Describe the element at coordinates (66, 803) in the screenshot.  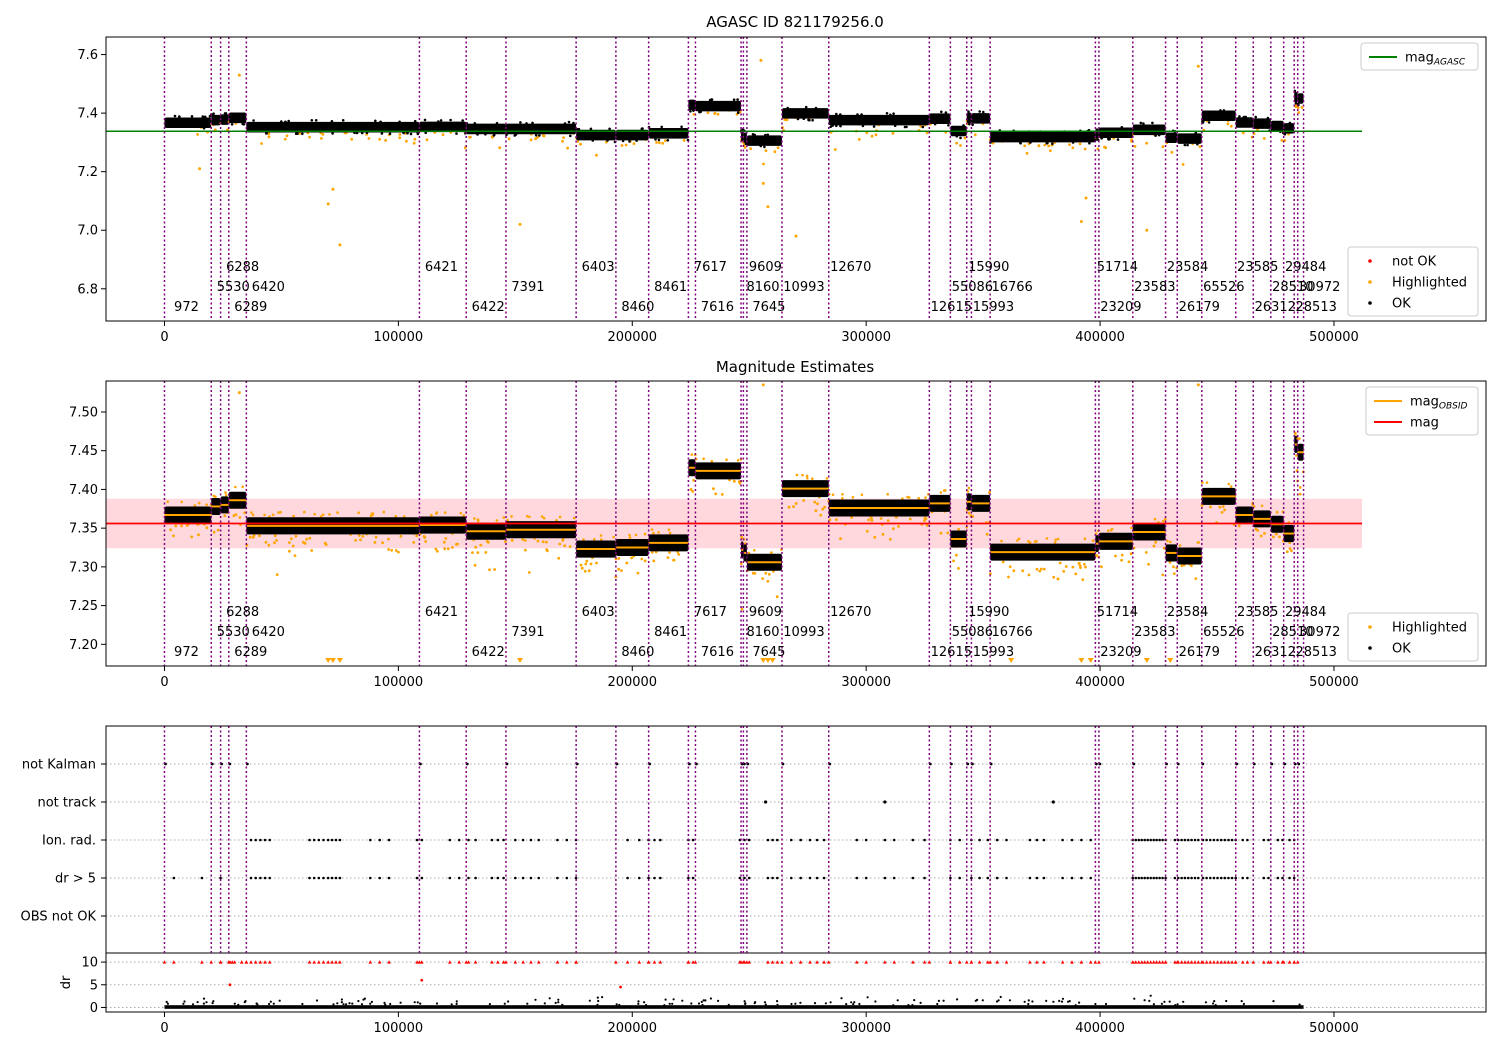
I see `flag-label: not track` at that location.